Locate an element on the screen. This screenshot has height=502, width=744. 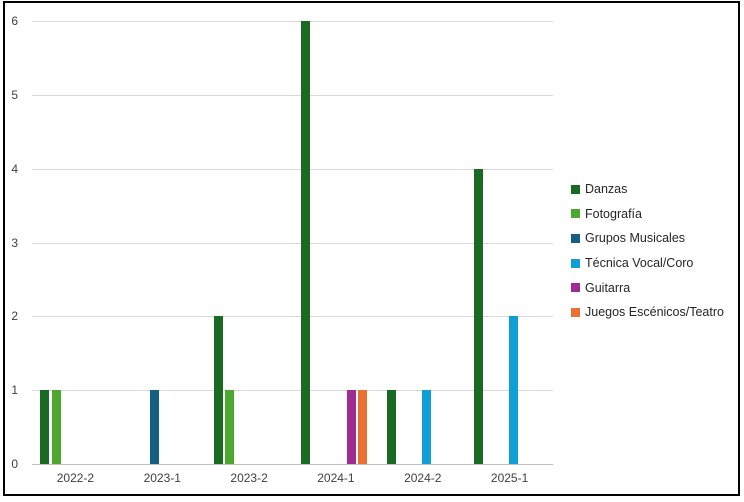
y-tick-label: 4 is located at coordinates (14, 168).